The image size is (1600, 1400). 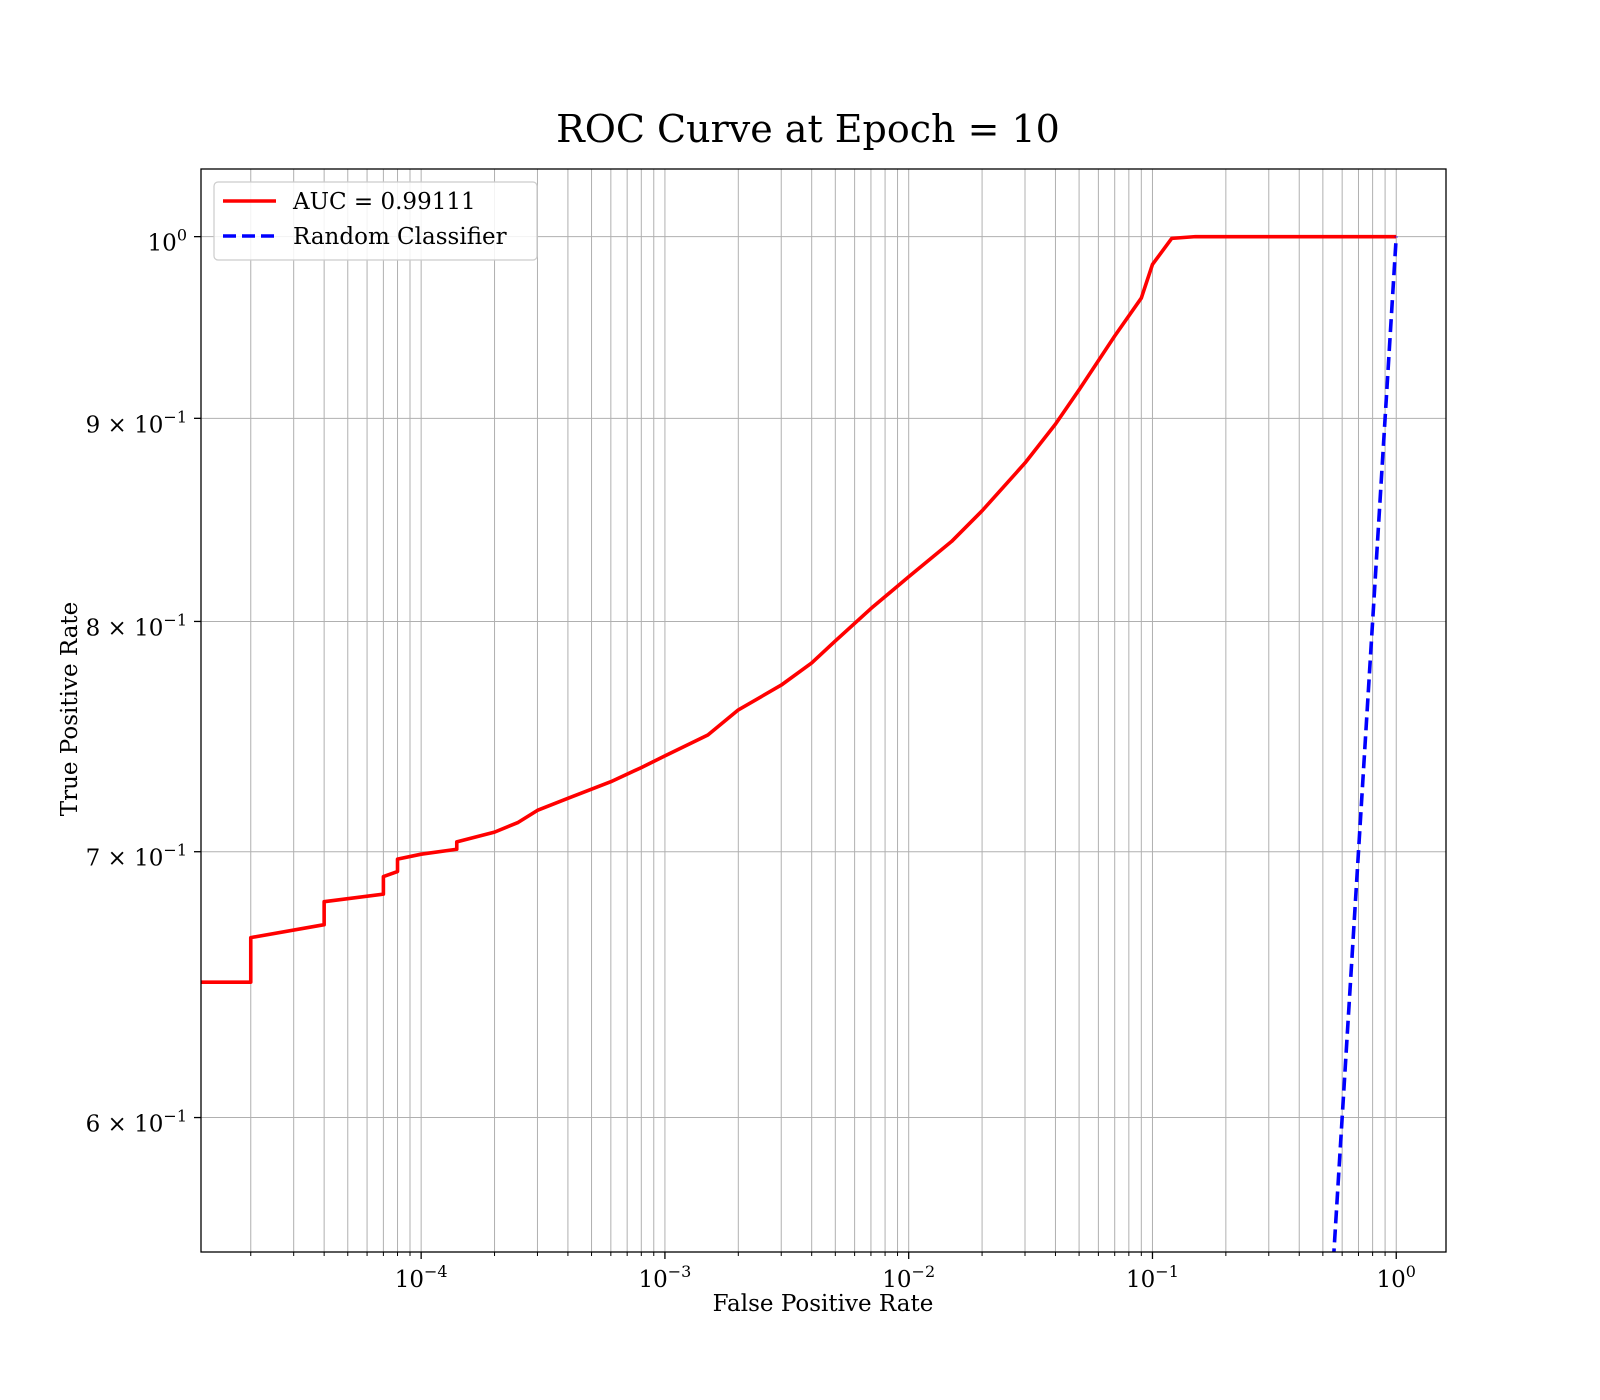 What do you see at coordinates (1365, 744) in the screenshot?
I see `random-classifier-line` at bounding box center [1365, 744].